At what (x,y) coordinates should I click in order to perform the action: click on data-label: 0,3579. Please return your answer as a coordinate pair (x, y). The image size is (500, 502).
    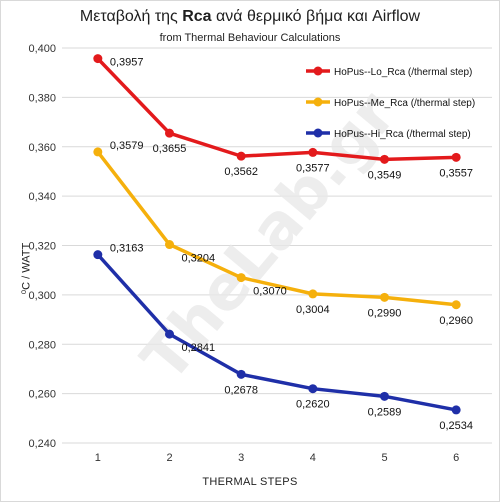
    Looking at the image, I should click on (127, 146).